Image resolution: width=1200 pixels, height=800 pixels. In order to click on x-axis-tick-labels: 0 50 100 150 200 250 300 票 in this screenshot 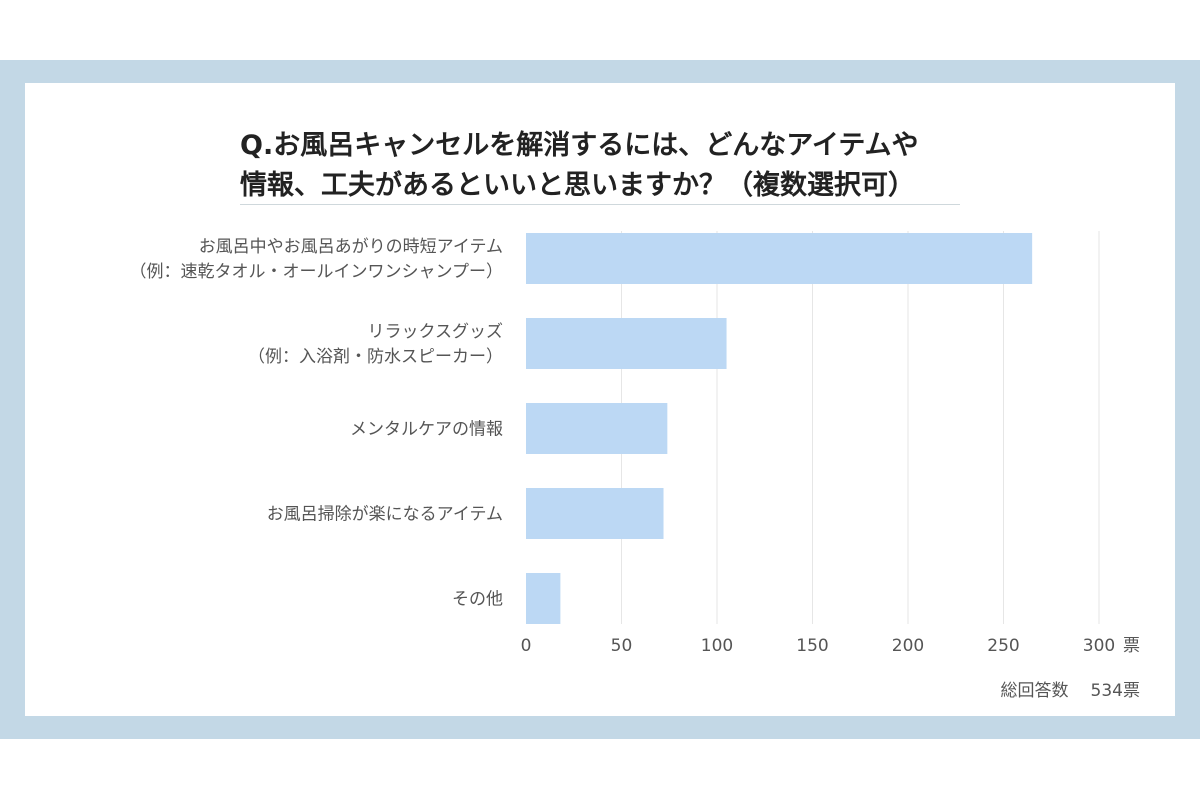, I will do `click(830, 646)`.